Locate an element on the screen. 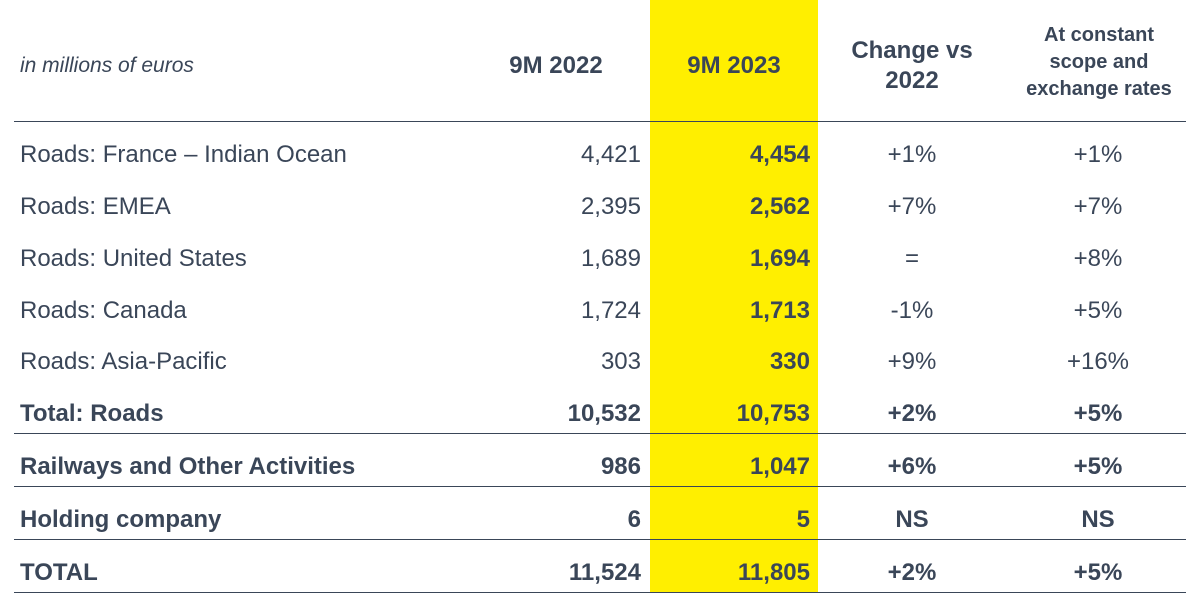 The width and height of the screenshot is (1186, 603). row-label: Holding company is located at coordinates (121, 519).